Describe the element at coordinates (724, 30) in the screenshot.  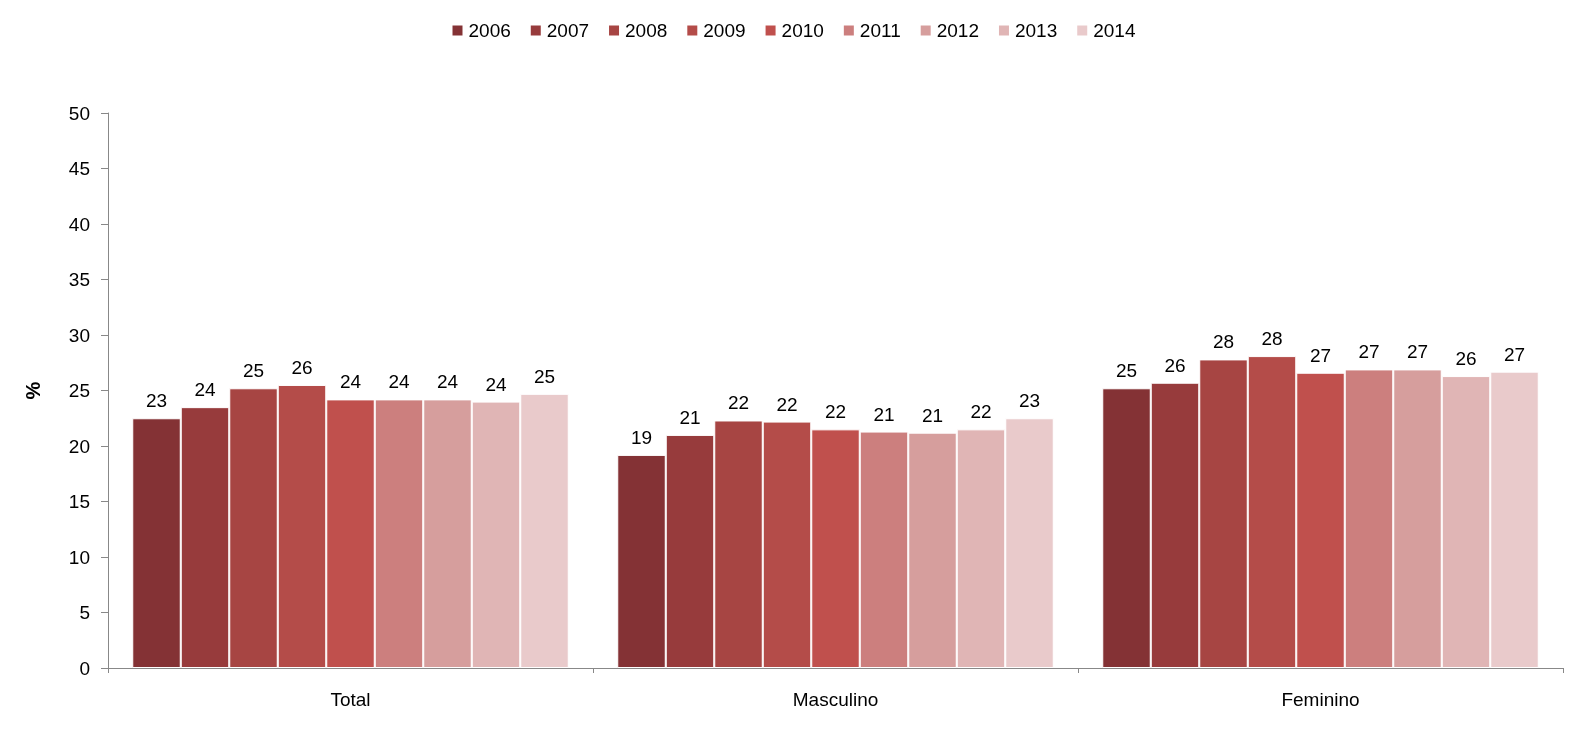
I see `legend-label: 2009` at that location.